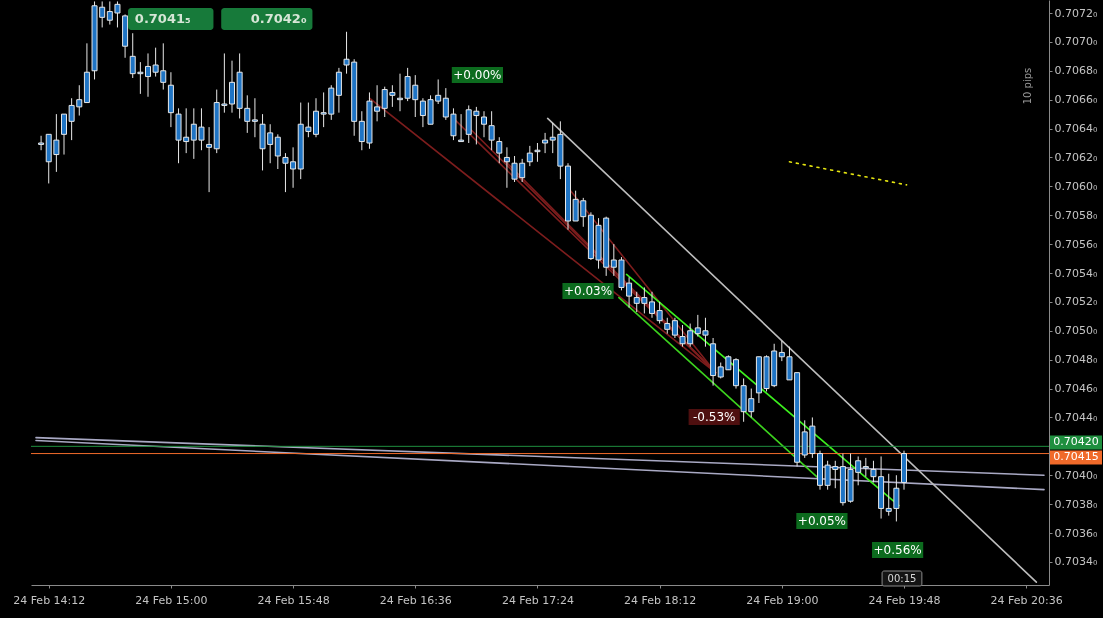  Describe the element at coordinates (1076, 129) in the screenshot. I see `y-tick-label: 0.7064₀` at that location.